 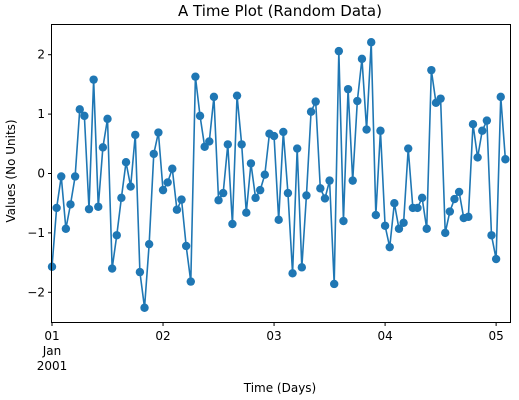 What do you see at coordinates (273, 336) in the screenshot?
I see `x-tick-label: 03` at bounding box center [273, 336].